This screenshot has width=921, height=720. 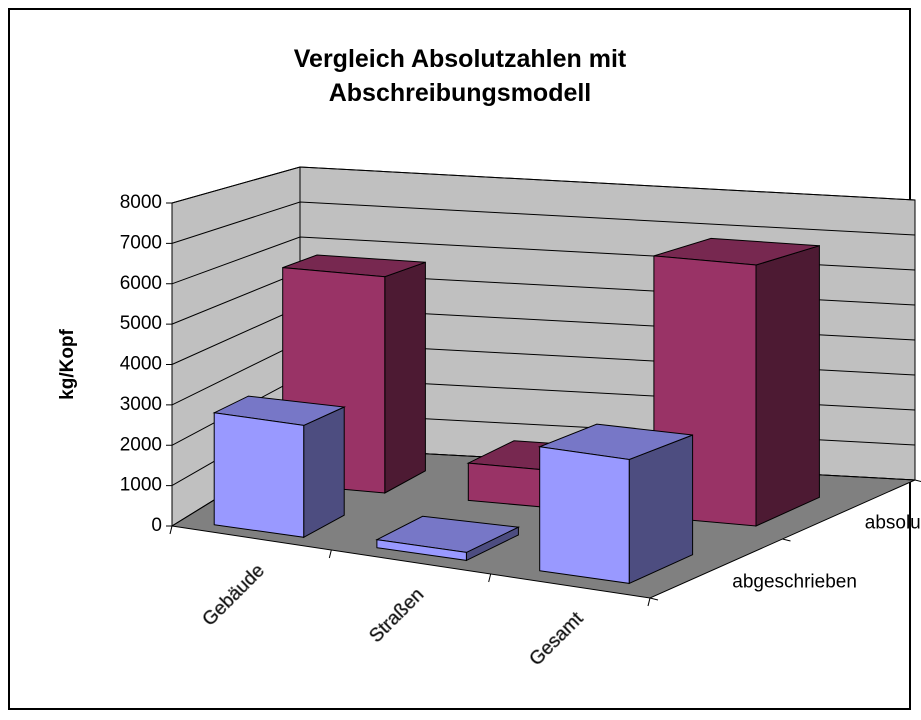 What do you see at coordinates (557, 639) in the screenshot?
I see `x-tick-label: Gesamt` at bounding box center [557, 639].